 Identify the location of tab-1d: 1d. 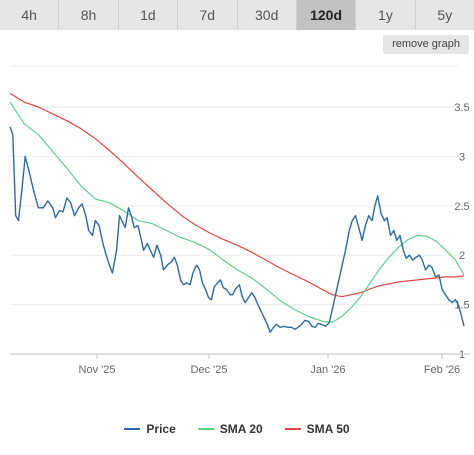
(148, 15).